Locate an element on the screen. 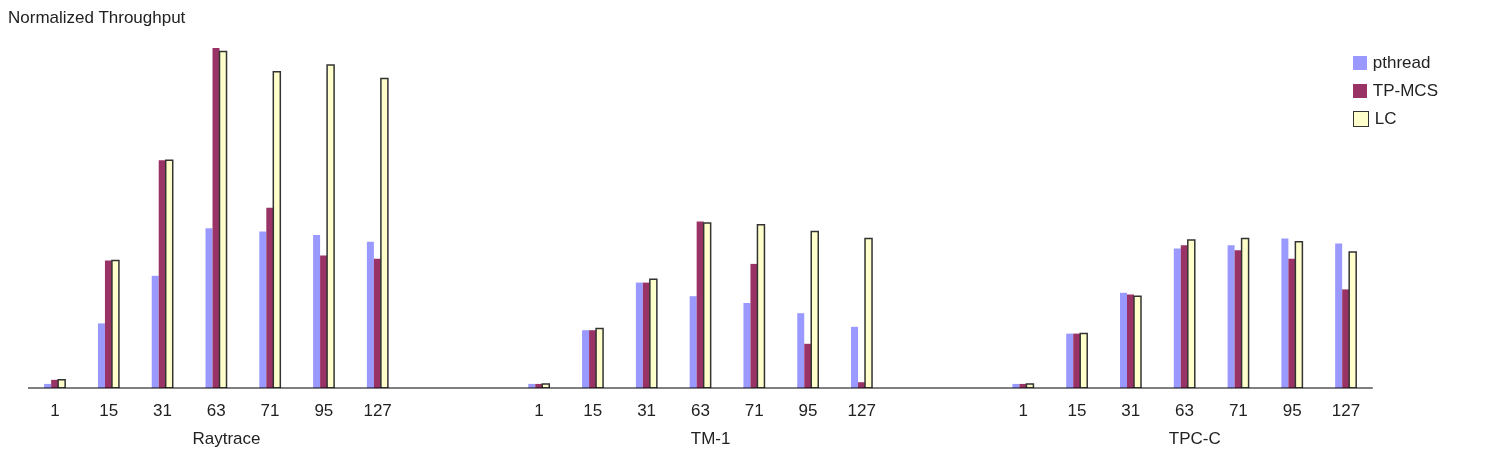  text: Raytrace is located at coordinates (226, 438).